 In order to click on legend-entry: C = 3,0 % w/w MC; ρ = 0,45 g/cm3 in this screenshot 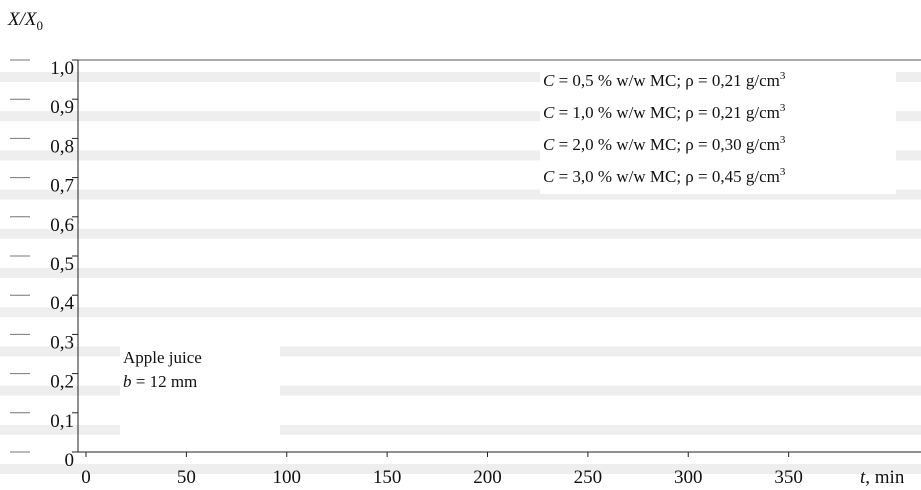, I will do `click(664, 176)`.